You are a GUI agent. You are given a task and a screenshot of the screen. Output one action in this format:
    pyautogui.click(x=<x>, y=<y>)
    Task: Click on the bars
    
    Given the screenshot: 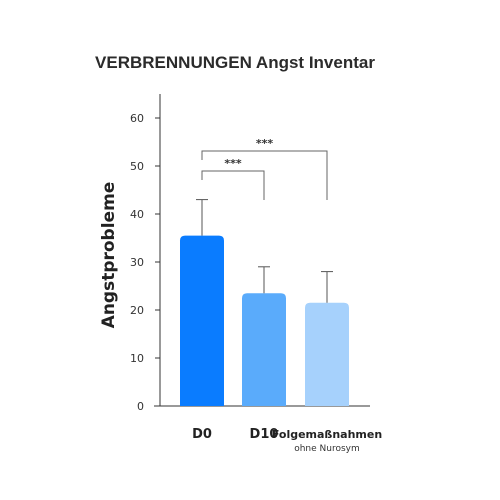 What is the action you would take?
    pyautogui.click(x=264, y=320)
    